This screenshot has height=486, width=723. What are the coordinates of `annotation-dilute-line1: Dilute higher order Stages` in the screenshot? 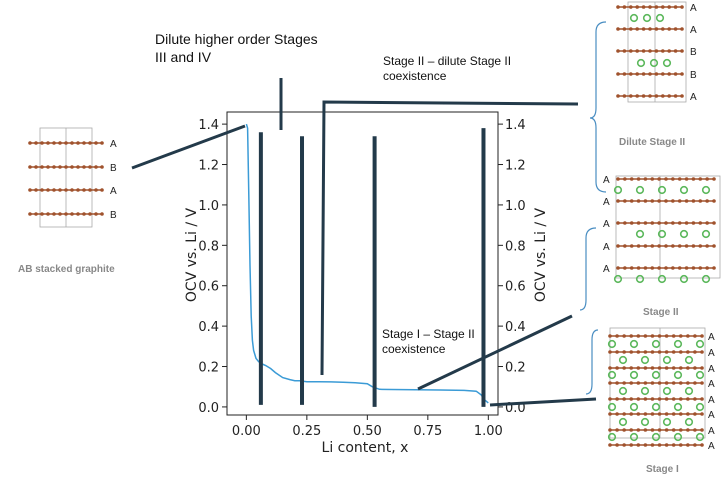 It's located at (236, 39).